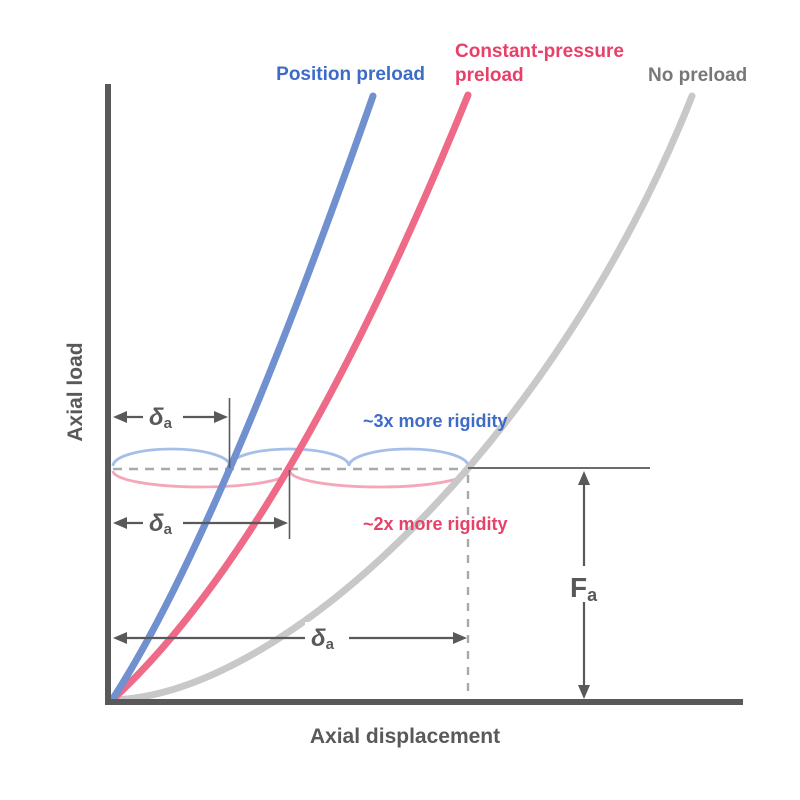 Image resolution: width=800 pixels, height=800 pixels. What do you see at coordinates (697, 75) in the screenshot?
I see `no-preload-label: No preload` at bounding box center [697, 75].